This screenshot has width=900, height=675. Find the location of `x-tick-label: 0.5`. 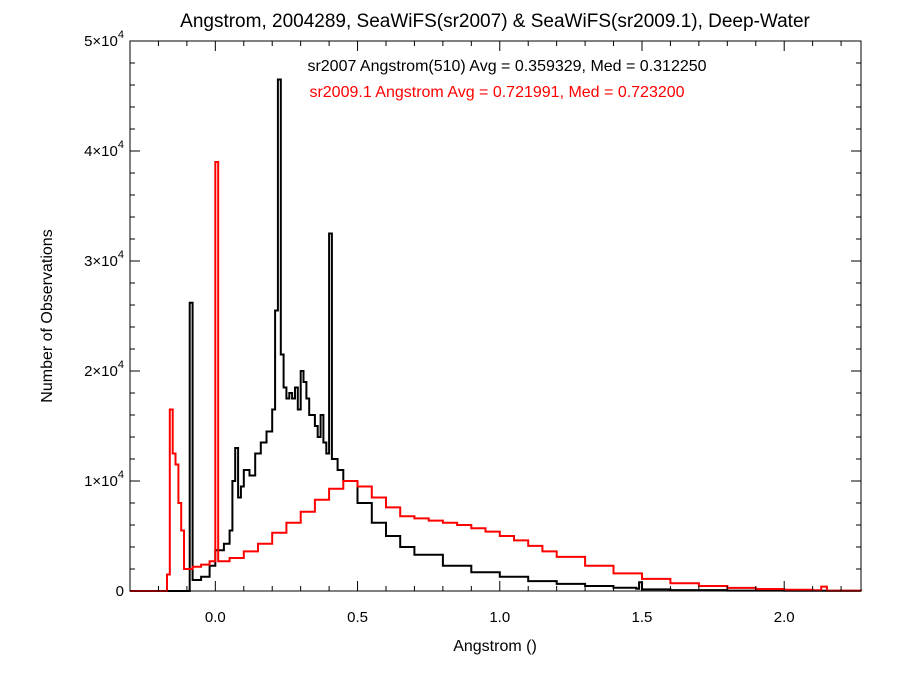

x-tick-label: 0.5 is located at coordinates (357, 617).